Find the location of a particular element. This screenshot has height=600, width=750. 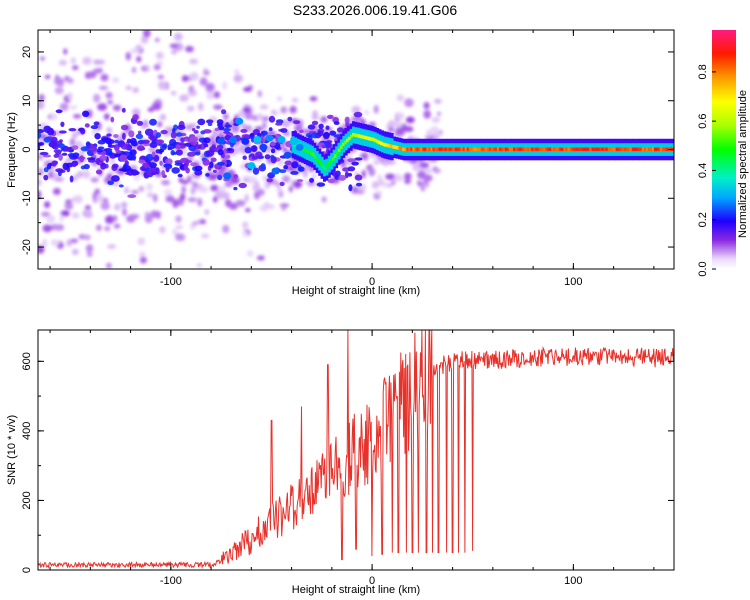

snr-xlabel: Height of straight line (km) is located at coordinates (356, 590).